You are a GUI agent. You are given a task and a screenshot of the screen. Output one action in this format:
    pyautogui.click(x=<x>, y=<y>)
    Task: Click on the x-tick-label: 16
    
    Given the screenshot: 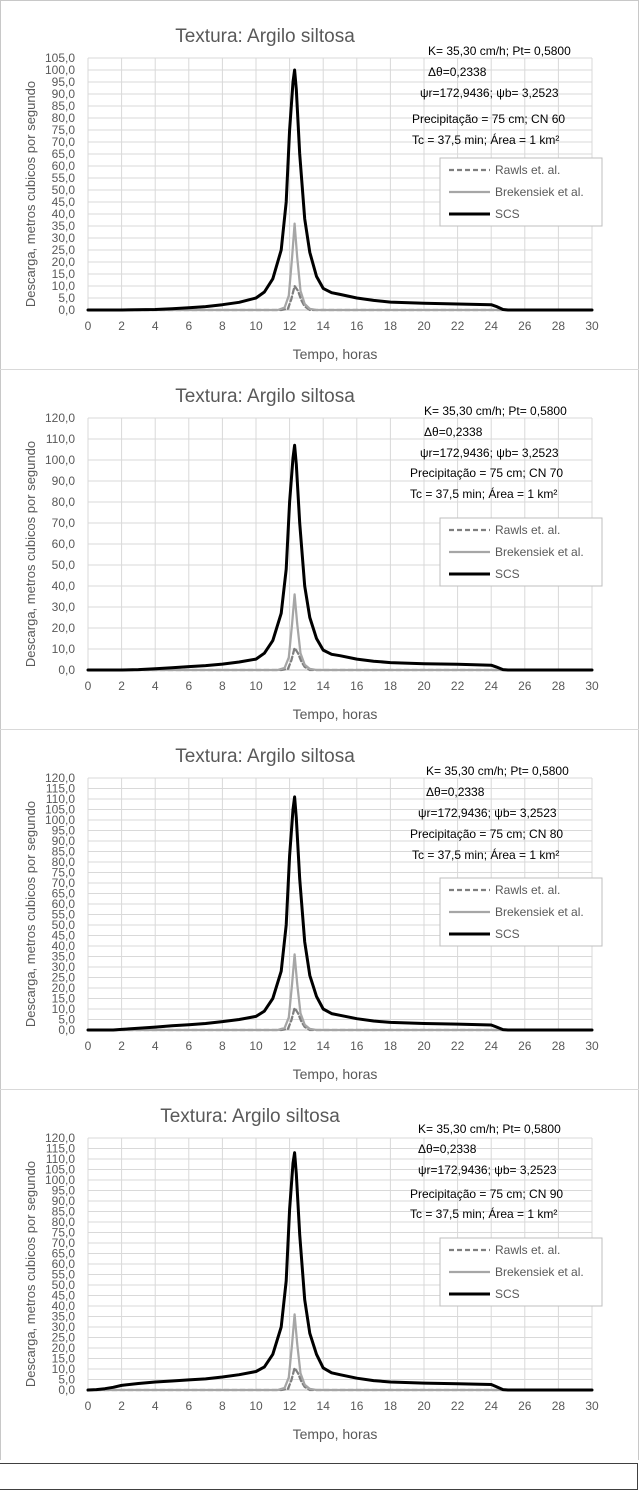 What is the action you would take?
    pyautogui.click(x=357, y=686)
    